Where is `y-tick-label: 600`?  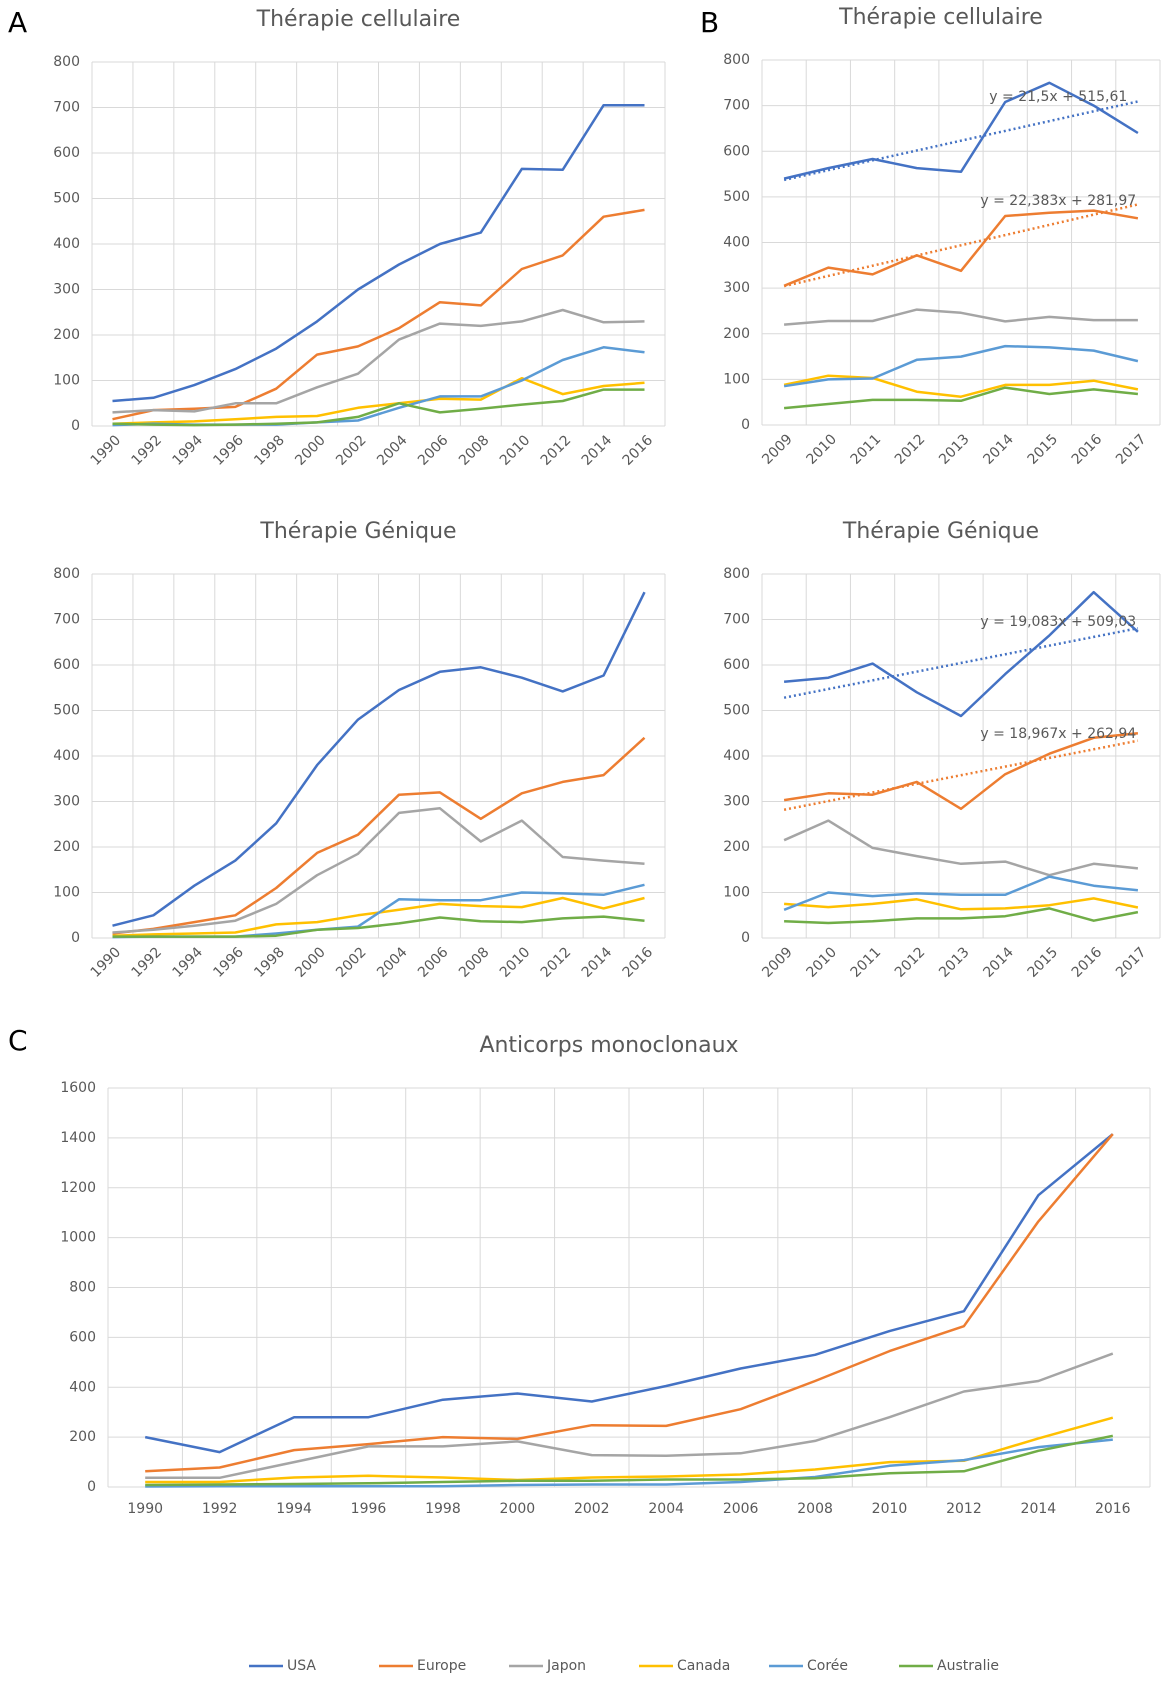 y-tick-label: 600 is located at coordinates (736, 151).